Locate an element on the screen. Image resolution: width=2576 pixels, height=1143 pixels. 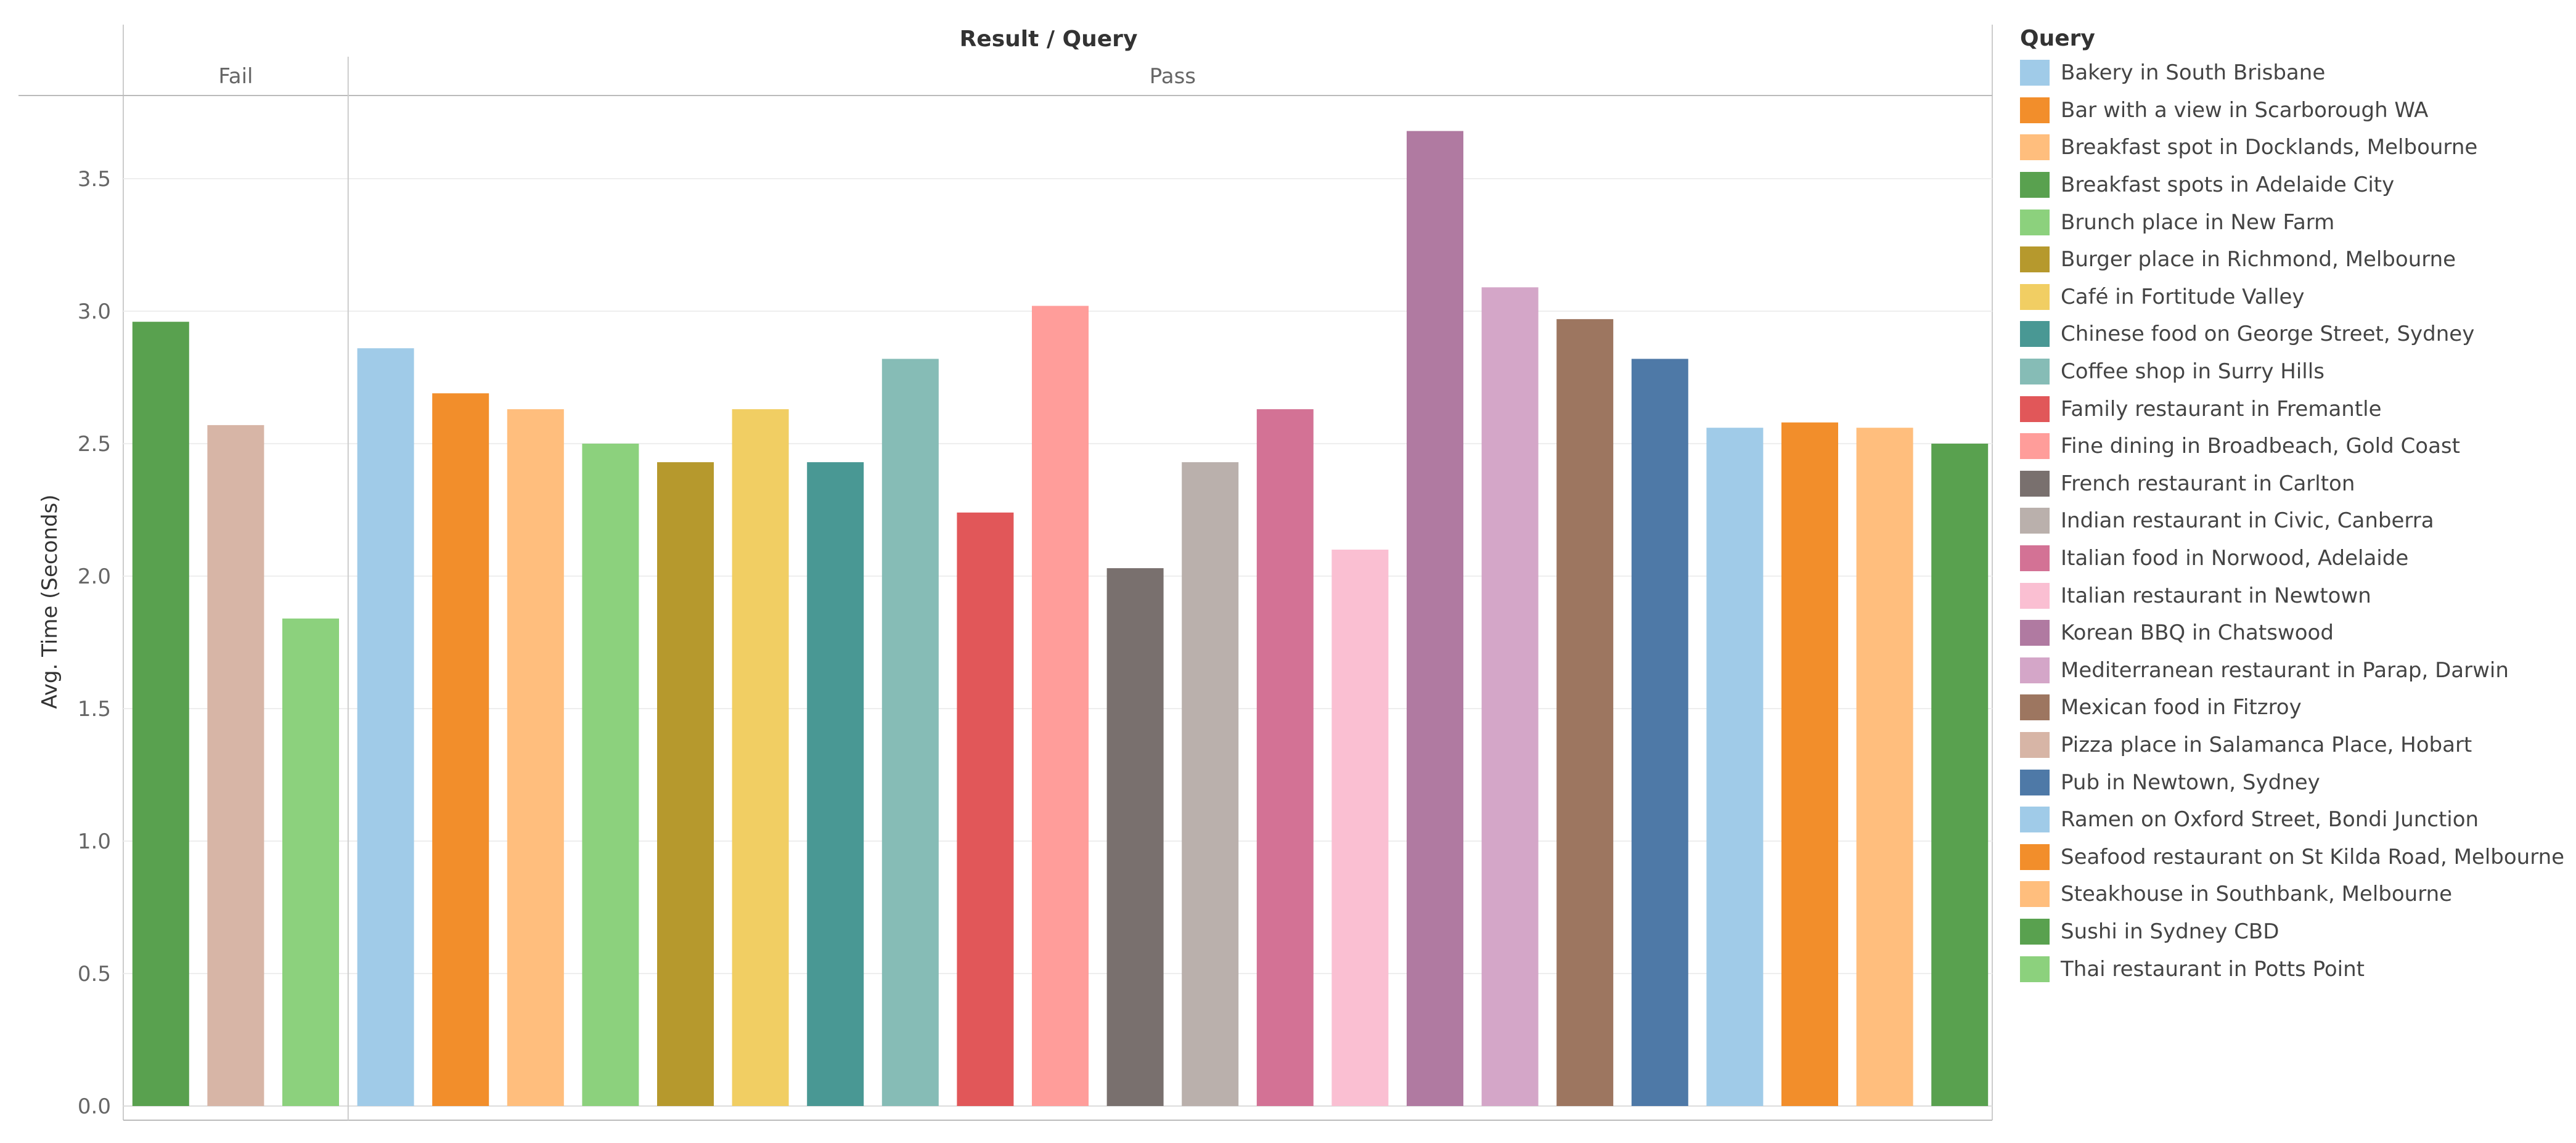
legend-label: Breakfast spot in Docklands, Melbourne is located at coordinates (2269, 147).